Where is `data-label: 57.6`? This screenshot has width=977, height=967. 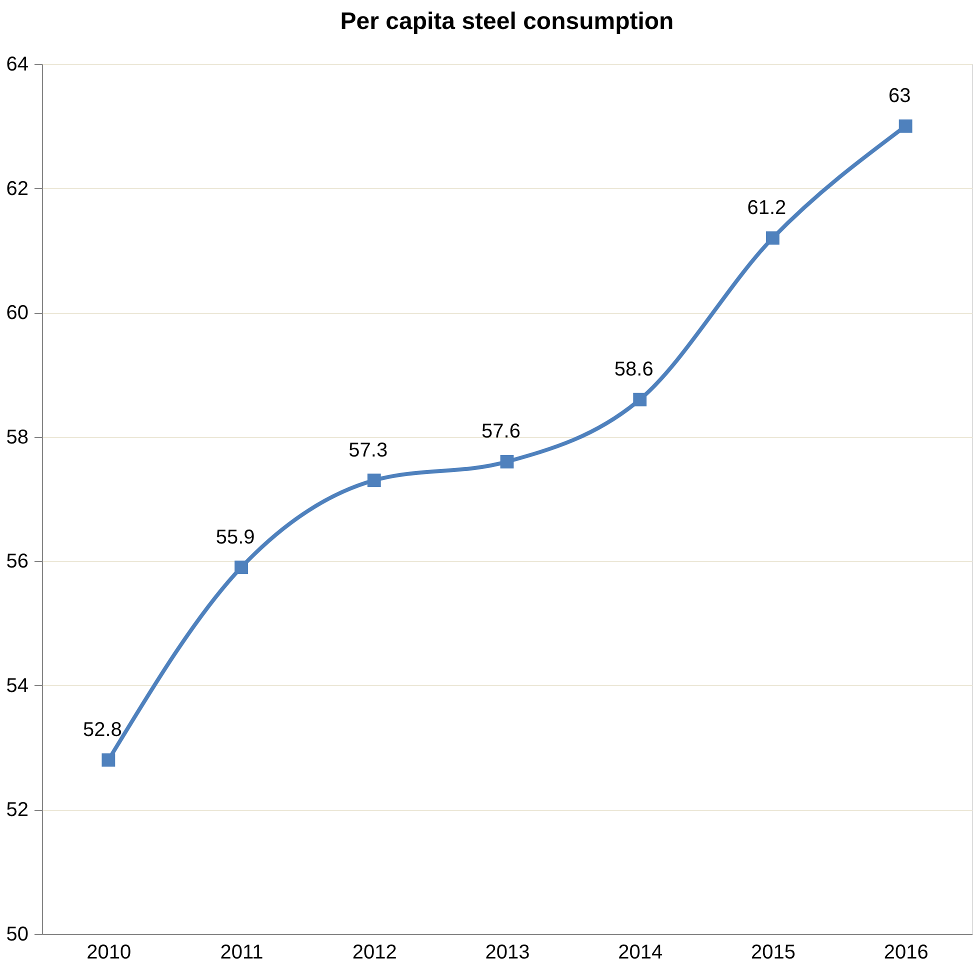
data-label: 57.6 is located at coordinates (501, 431).